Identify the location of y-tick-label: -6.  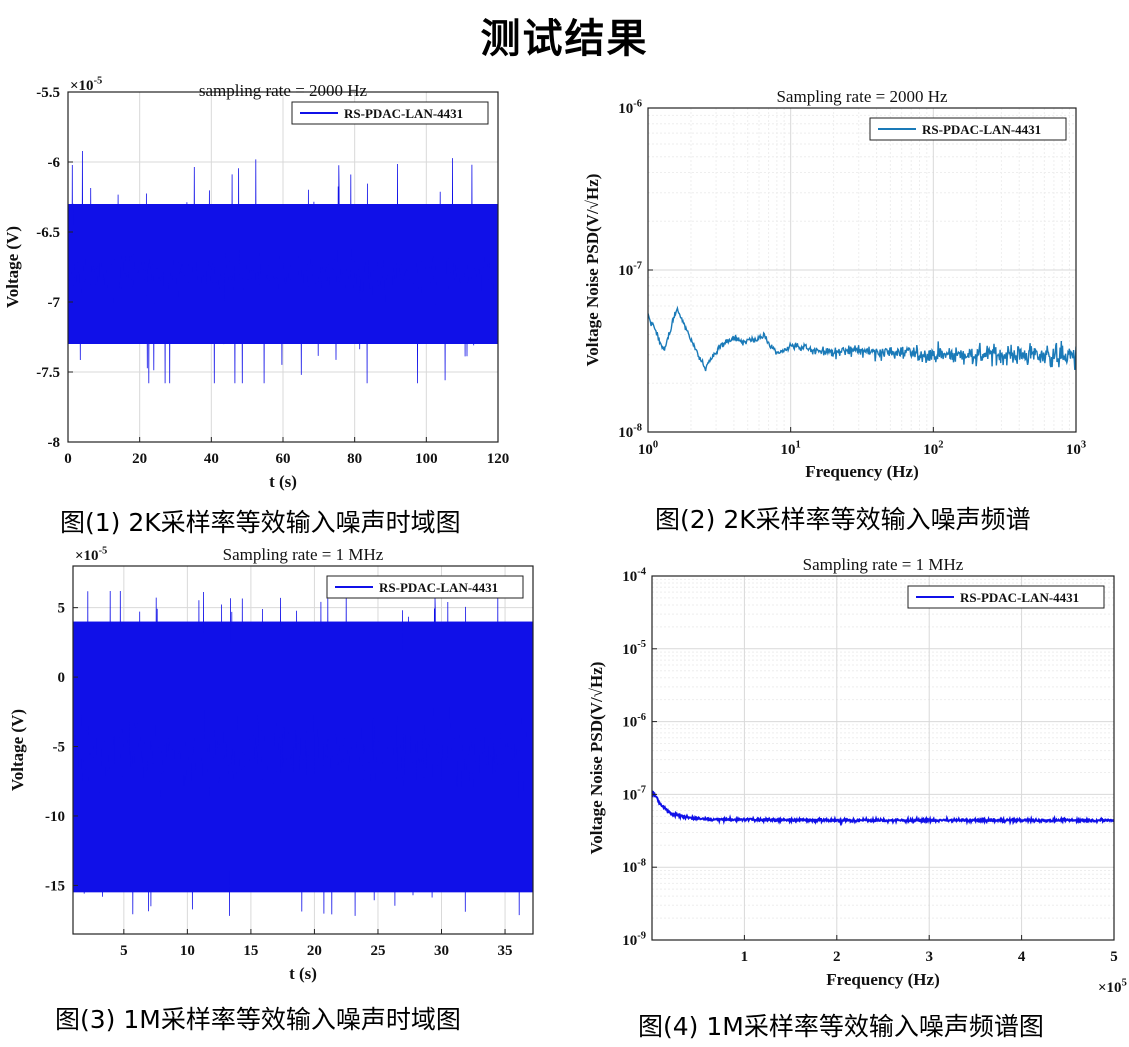
(54, 163).